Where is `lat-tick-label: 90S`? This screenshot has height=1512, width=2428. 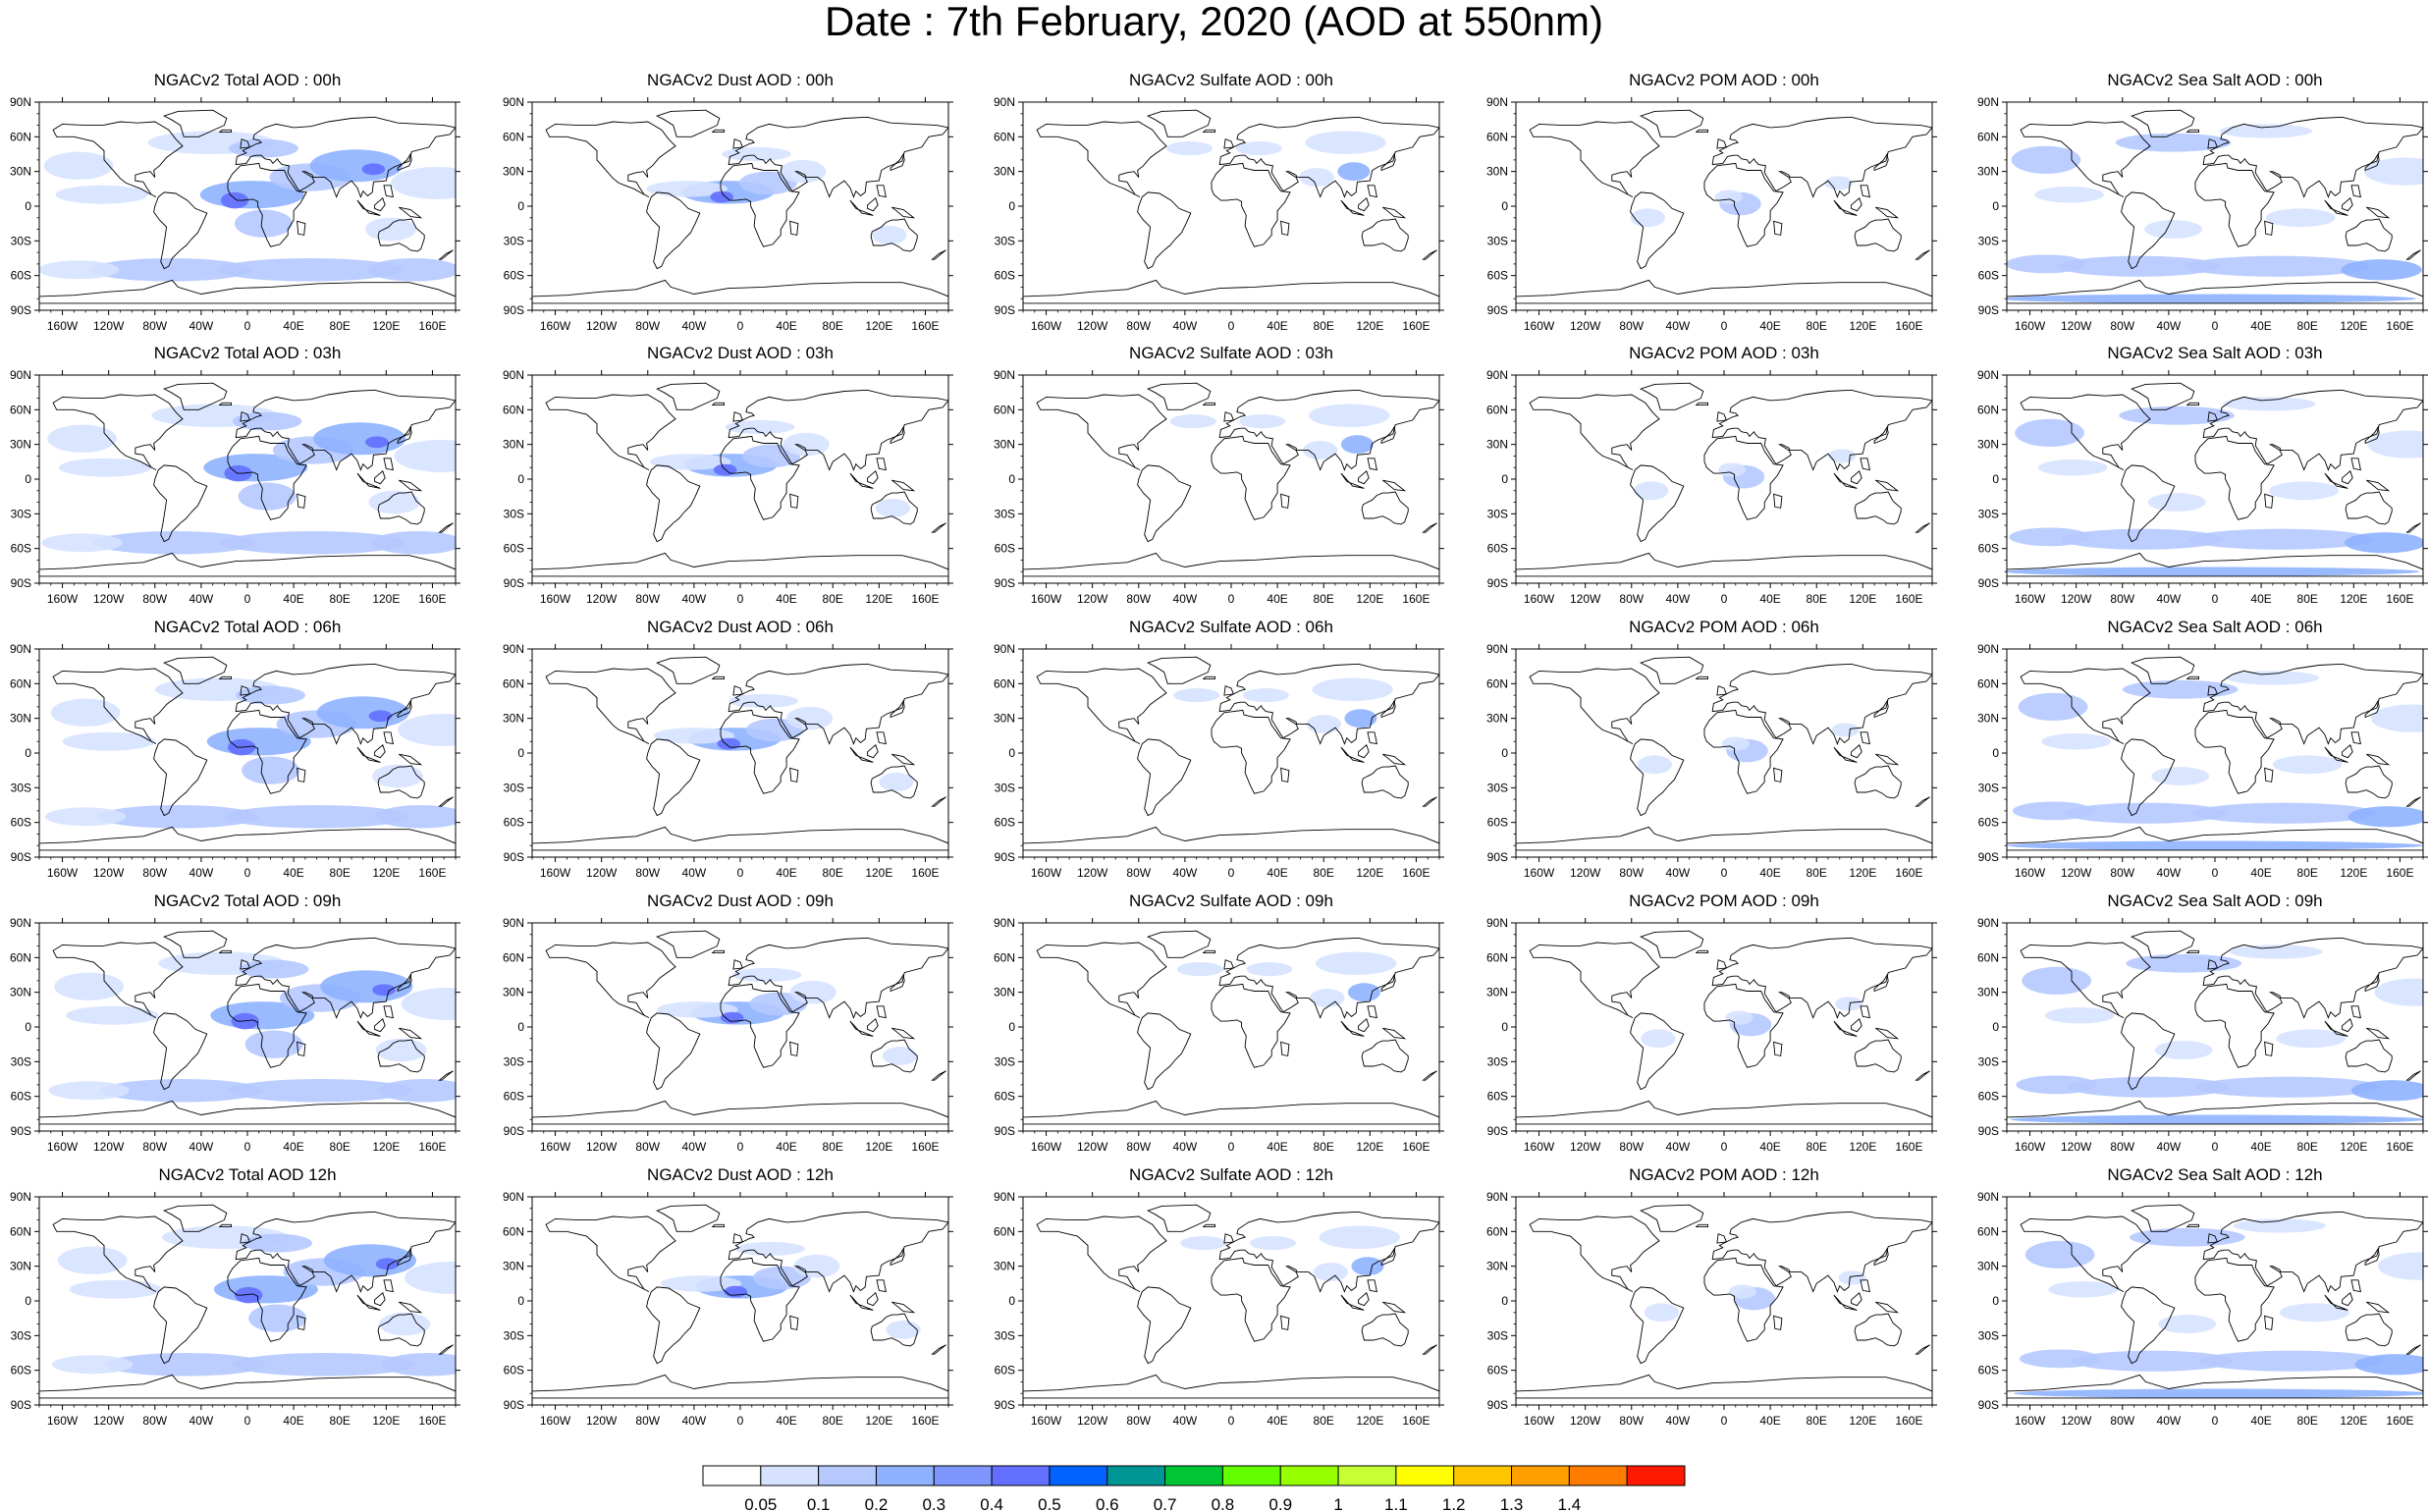 lat-tick-label: 90S is located at coordinates (1005, 1405).